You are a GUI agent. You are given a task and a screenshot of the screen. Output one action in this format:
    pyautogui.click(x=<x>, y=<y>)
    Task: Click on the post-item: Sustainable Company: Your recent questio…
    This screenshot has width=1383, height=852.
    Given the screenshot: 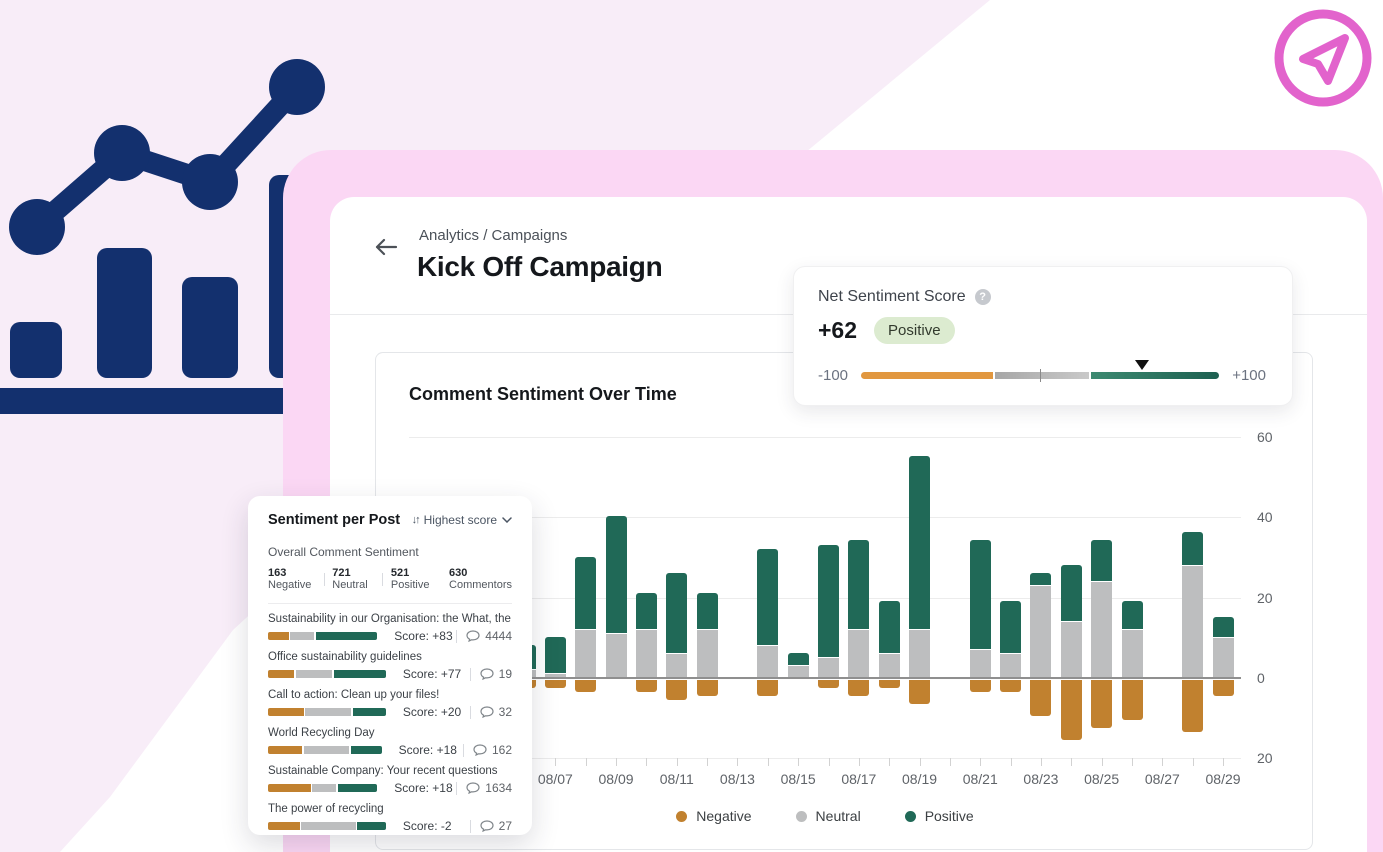 What is the action you would take?
    pyautogui.click(x=390, y=780)
    